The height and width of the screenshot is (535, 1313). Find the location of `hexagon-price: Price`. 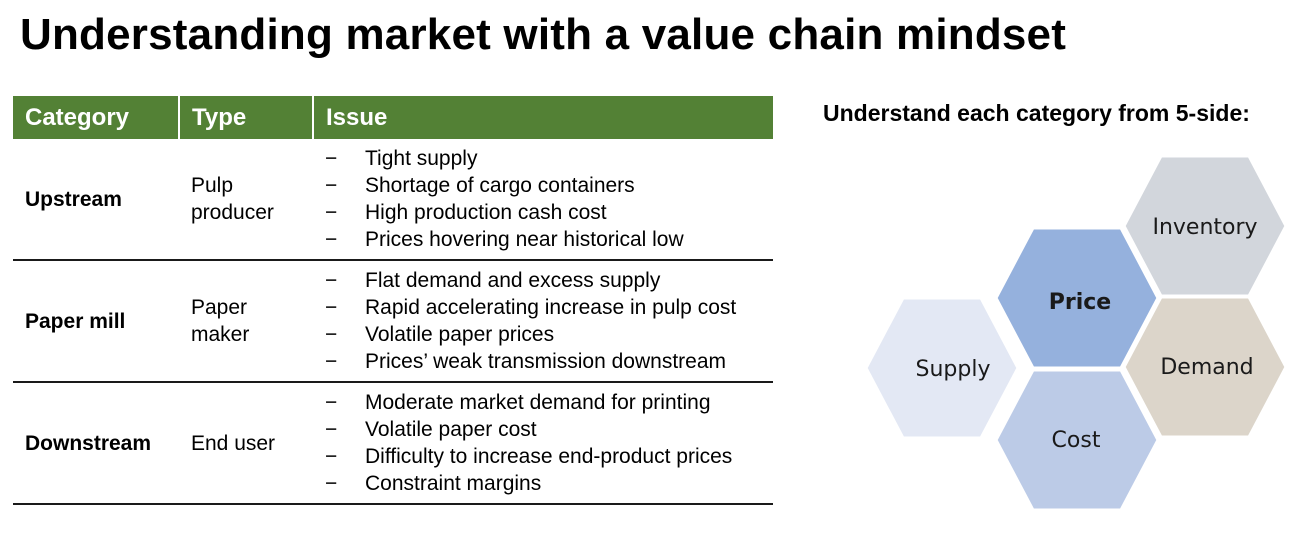

hexagon-price: Price is located at coordinates (1077, 298).